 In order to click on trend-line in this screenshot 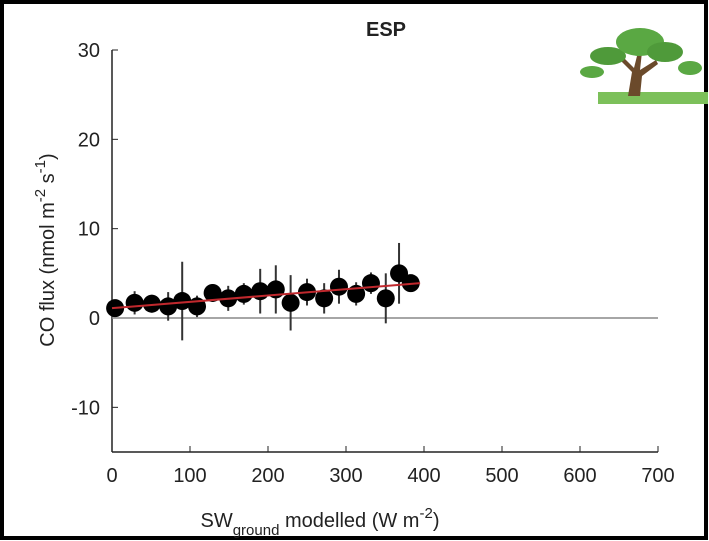, I will do `click(266, 296)`.